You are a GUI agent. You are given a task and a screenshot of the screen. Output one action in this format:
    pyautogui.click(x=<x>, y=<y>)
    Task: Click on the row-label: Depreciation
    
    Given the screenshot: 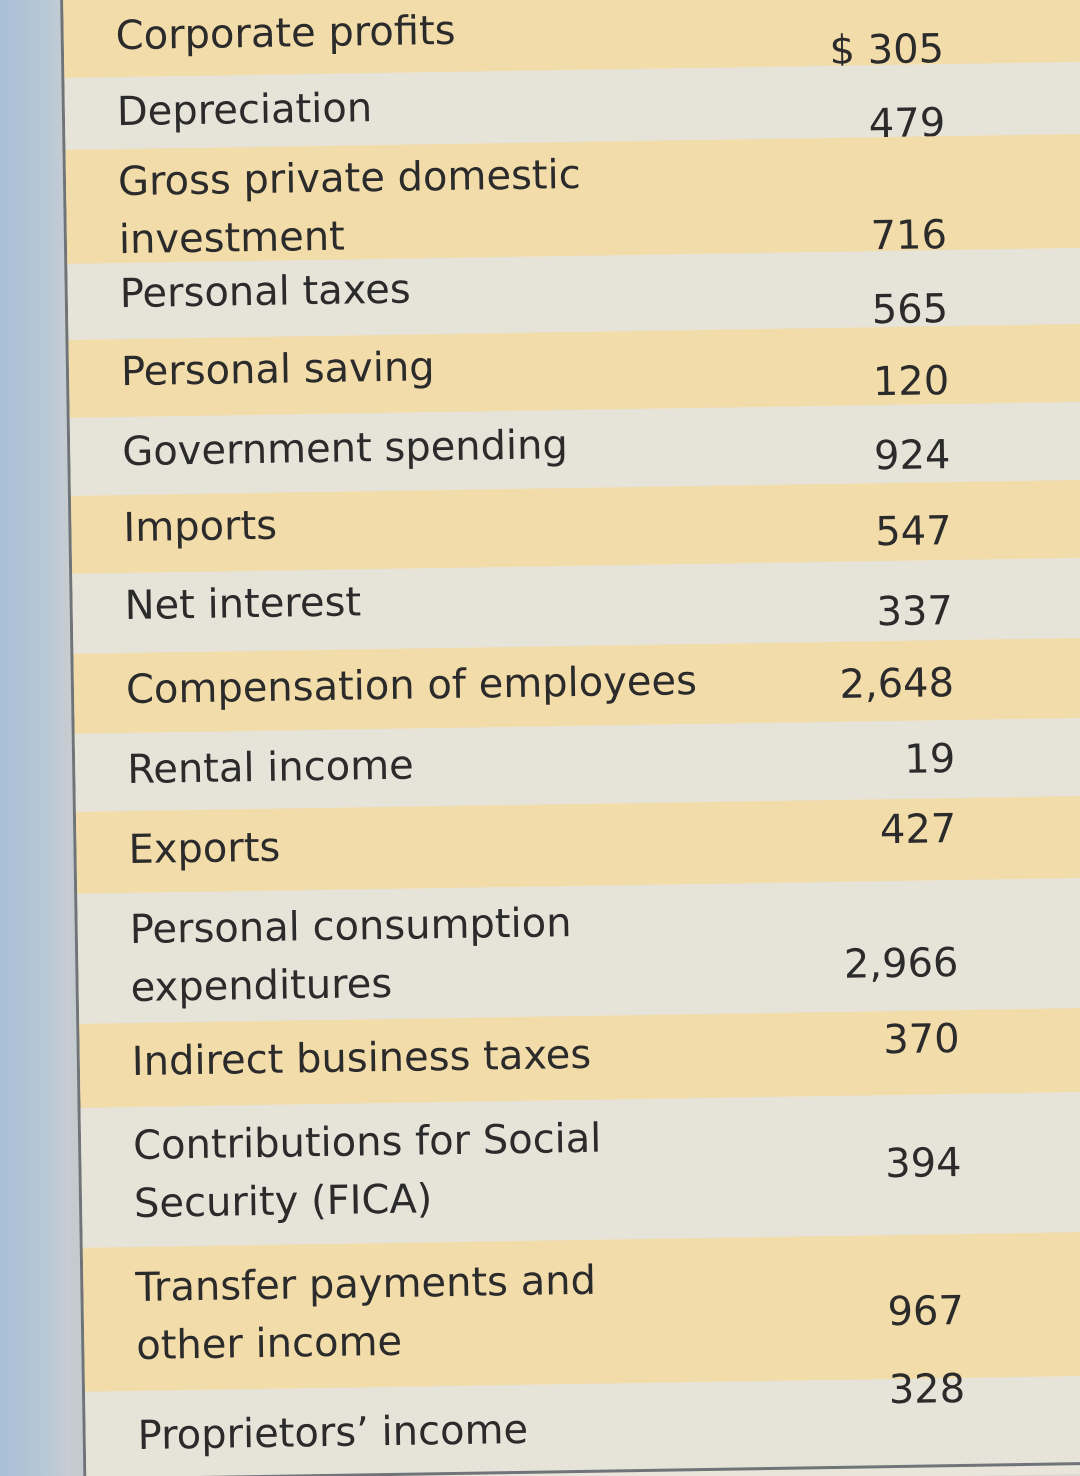 What is the action you would take?
    pyautogui.click(x=244, y=110)
    